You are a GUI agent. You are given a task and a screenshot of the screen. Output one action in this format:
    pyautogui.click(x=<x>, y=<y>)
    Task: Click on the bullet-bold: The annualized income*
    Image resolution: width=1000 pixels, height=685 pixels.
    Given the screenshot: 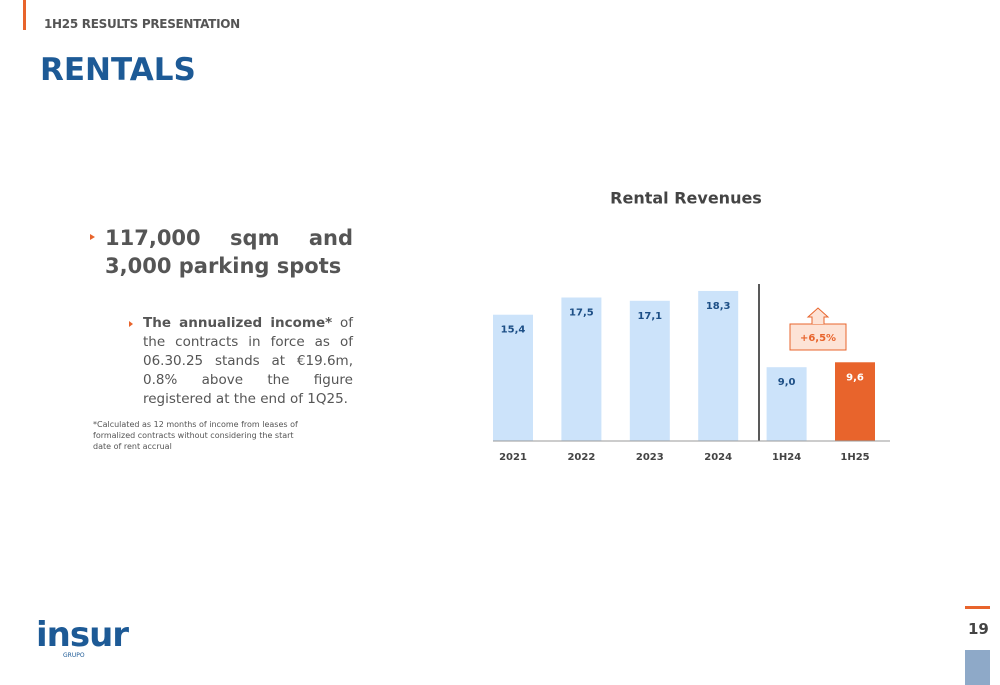 What is the action you would take?
    pyautogui.click(x=238, y=323)
    